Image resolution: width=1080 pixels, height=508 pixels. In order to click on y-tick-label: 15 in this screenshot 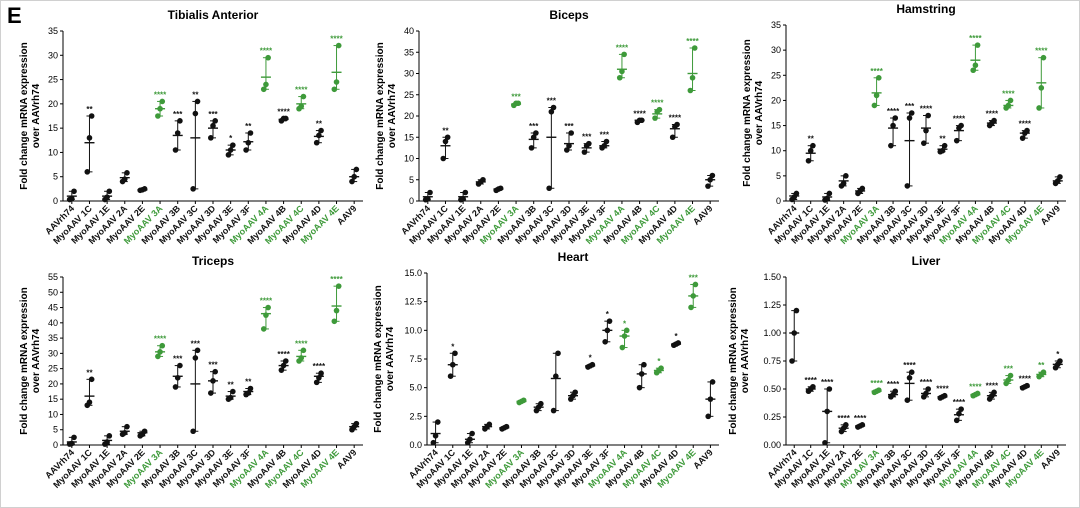, I will do `click(53, 128)`.